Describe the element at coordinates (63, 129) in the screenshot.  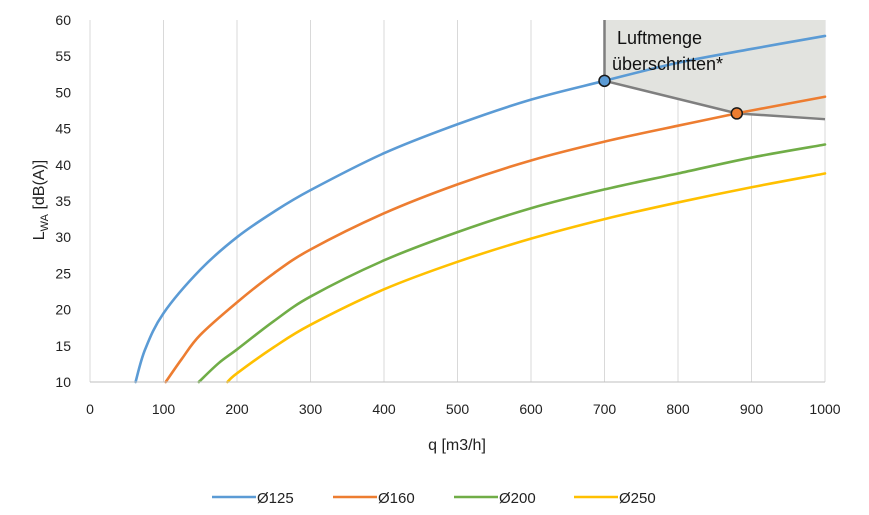
I see `y-tick-label-7: 45` at that location.